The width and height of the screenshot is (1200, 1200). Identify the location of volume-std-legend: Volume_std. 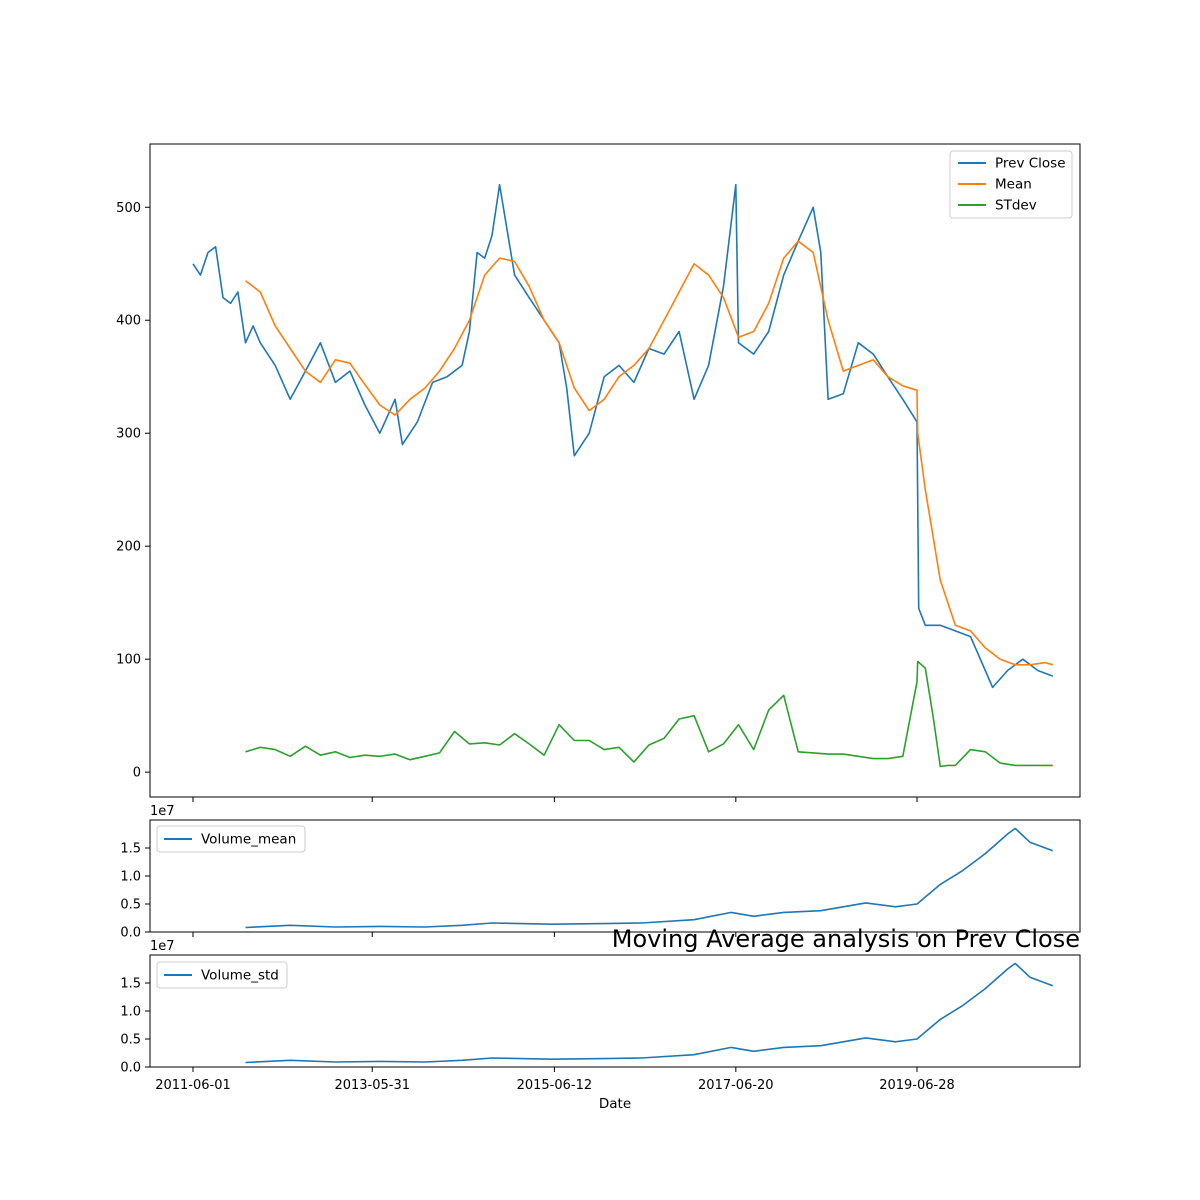
(222, 975).